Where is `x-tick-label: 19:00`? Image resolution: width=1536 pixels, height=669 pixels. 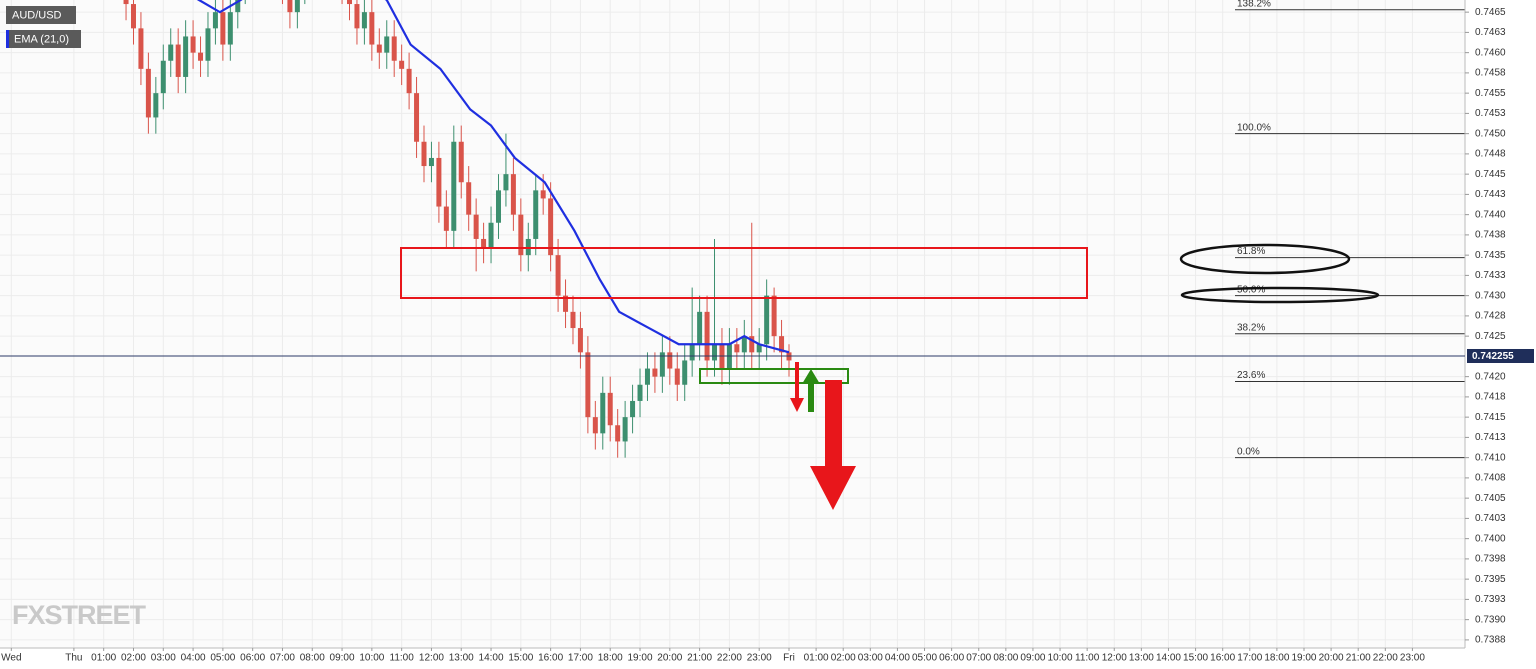
x-tick-label: 19:00 is located at coordinates (640, 658).